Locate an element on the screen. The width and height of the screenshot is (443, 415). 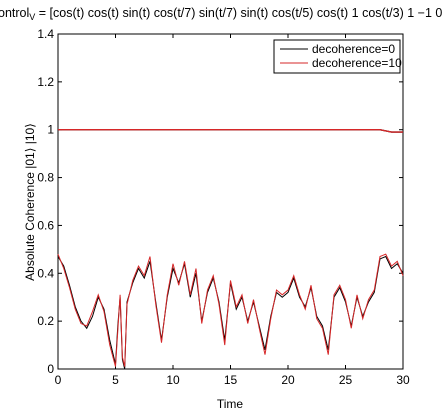
y-tick-label: 0.4 is located at coordinates (45, 273).